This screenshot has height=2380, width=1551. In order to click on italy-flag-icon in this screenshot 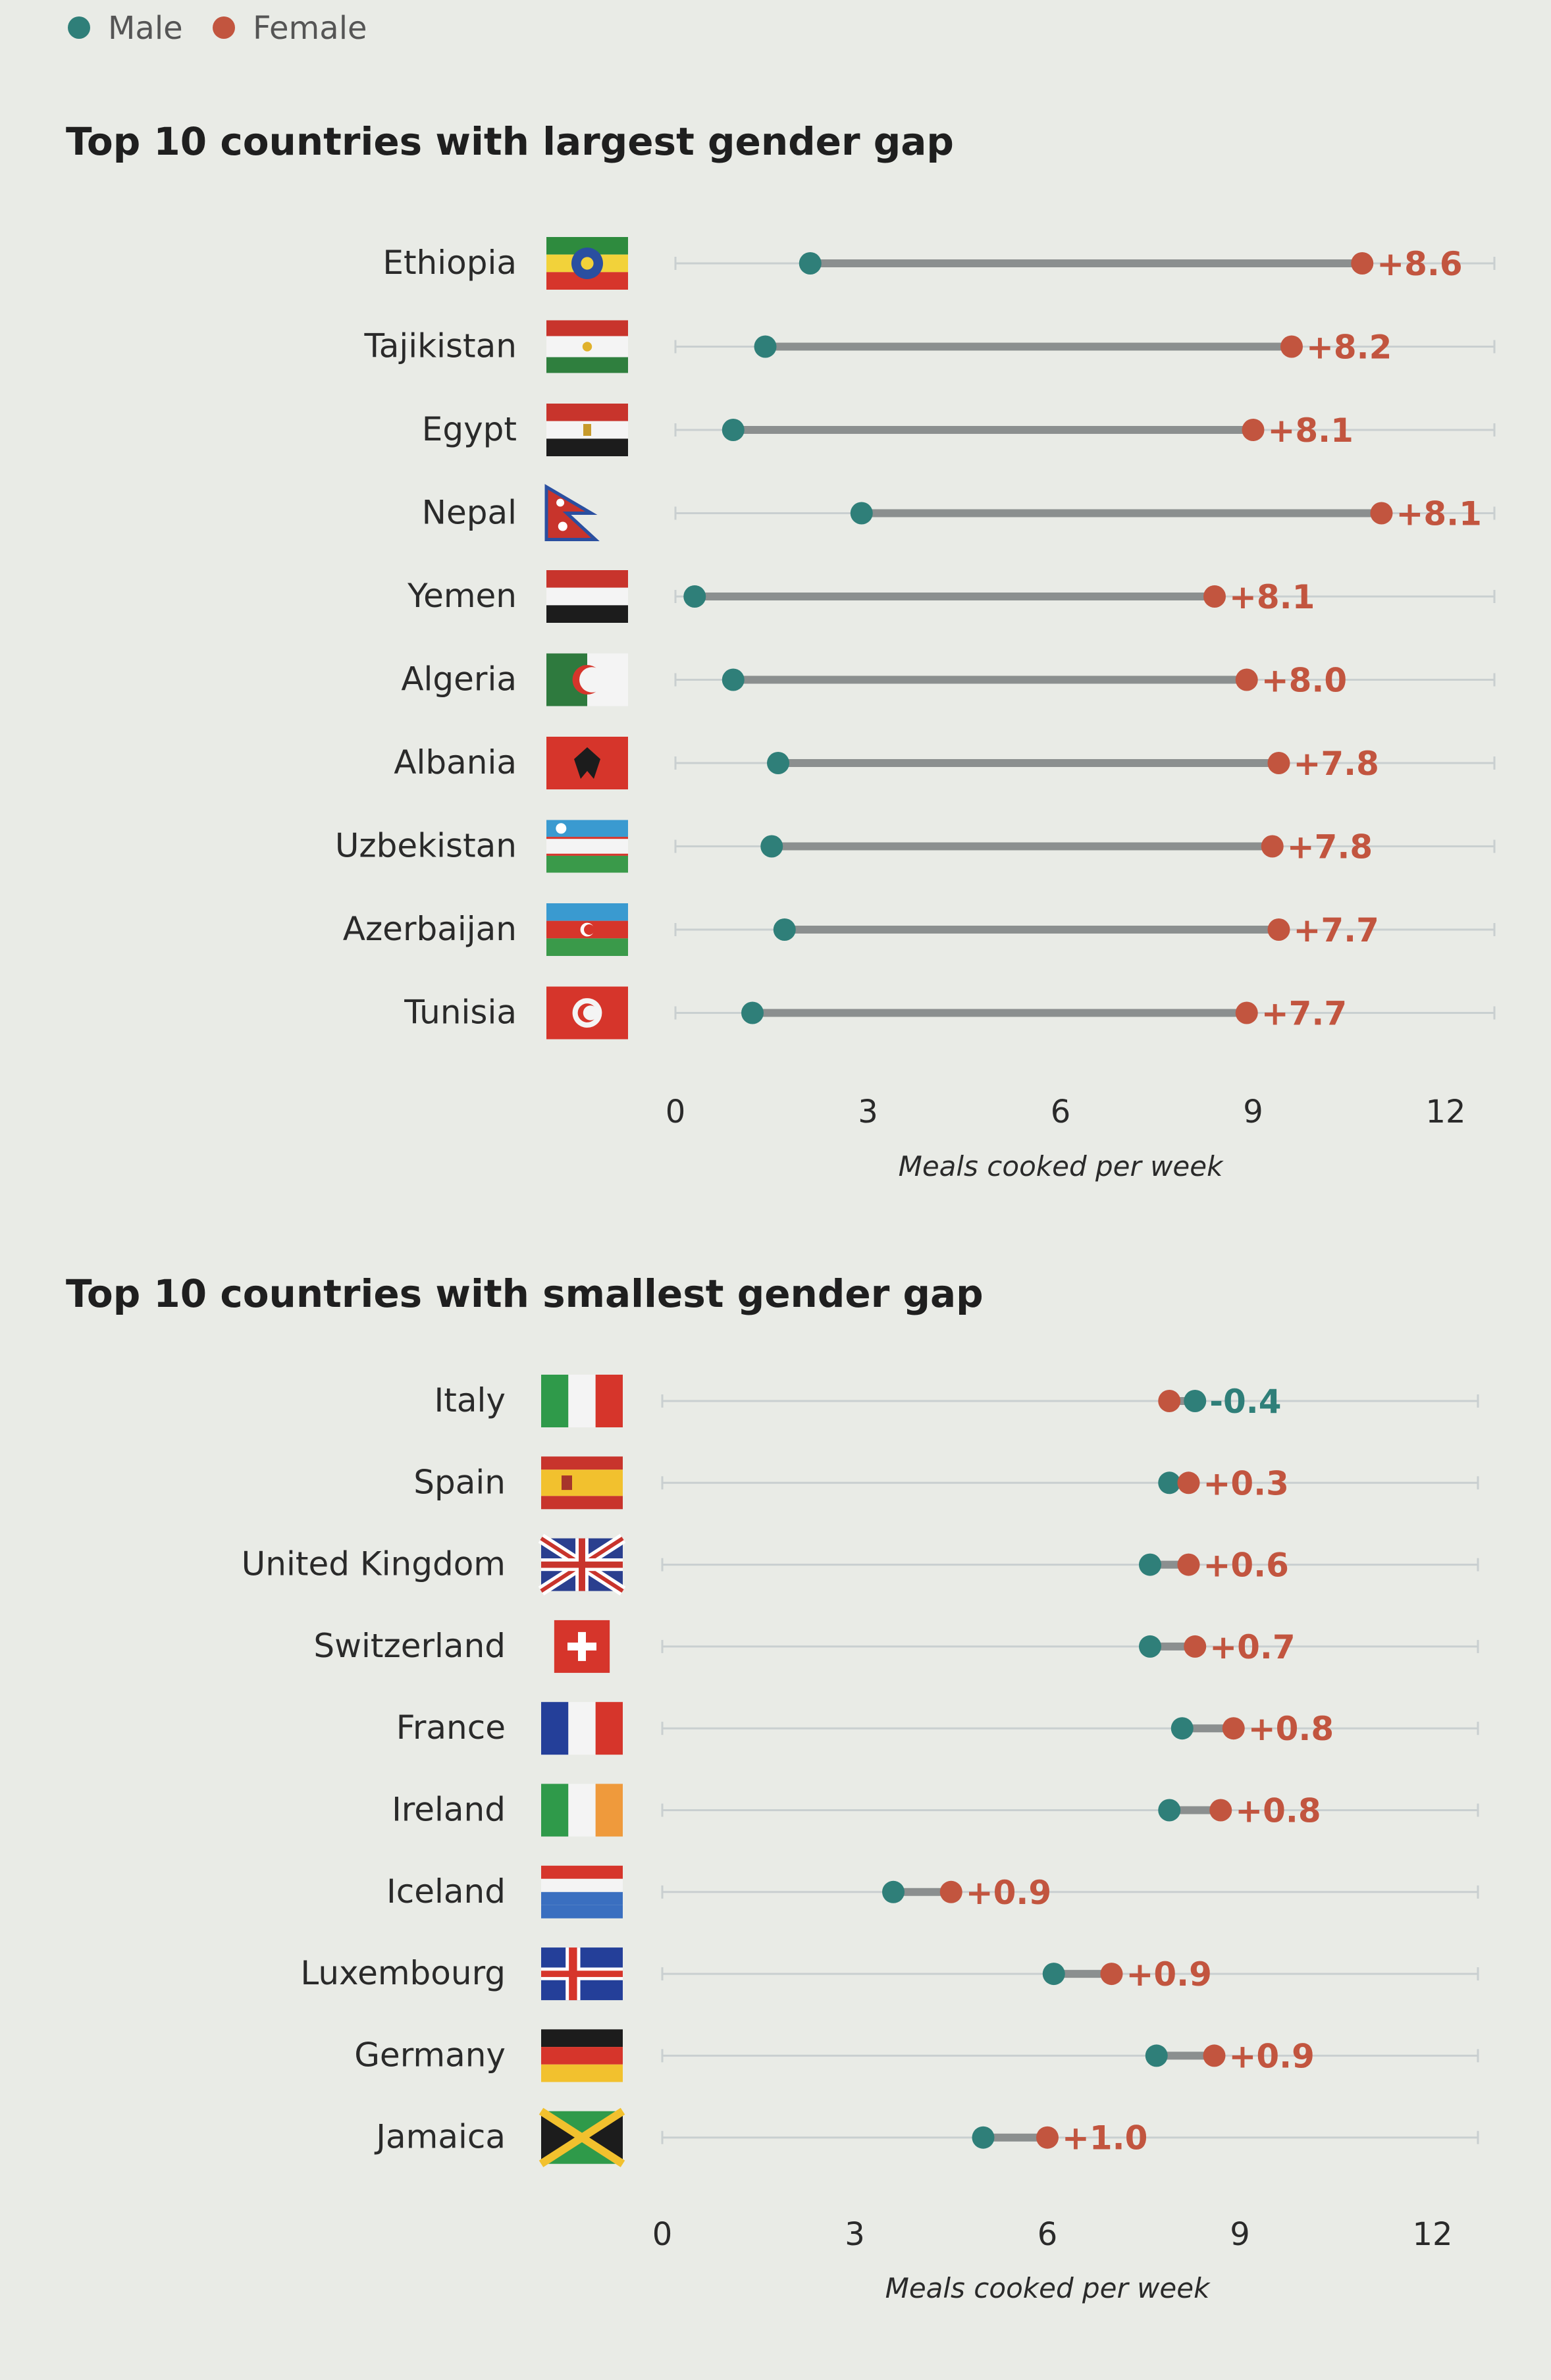, I will do `click(582, 1401)`.